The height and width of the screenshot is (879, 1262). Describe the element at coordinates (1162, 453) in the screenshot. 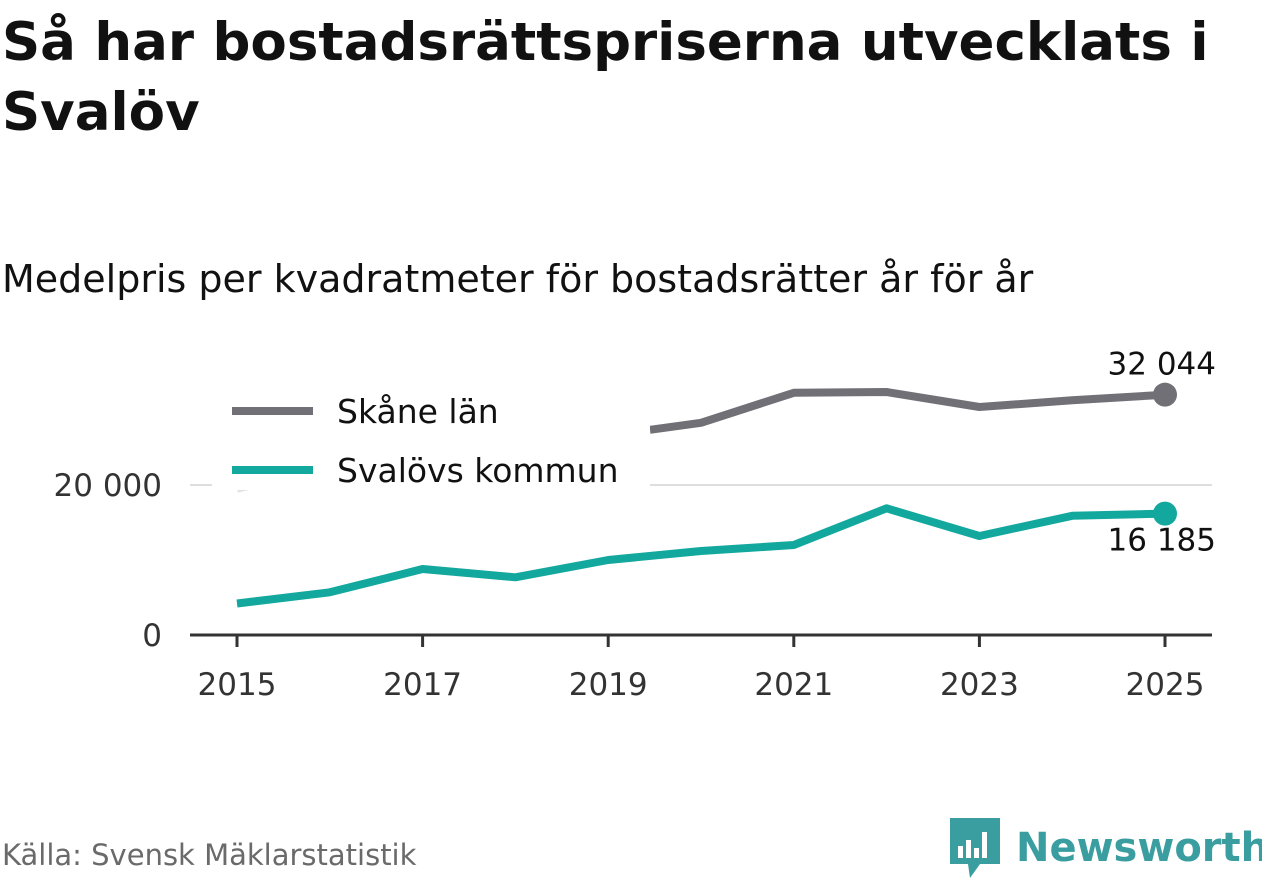

I see `data-labels: 32 044 16 185` at that location.